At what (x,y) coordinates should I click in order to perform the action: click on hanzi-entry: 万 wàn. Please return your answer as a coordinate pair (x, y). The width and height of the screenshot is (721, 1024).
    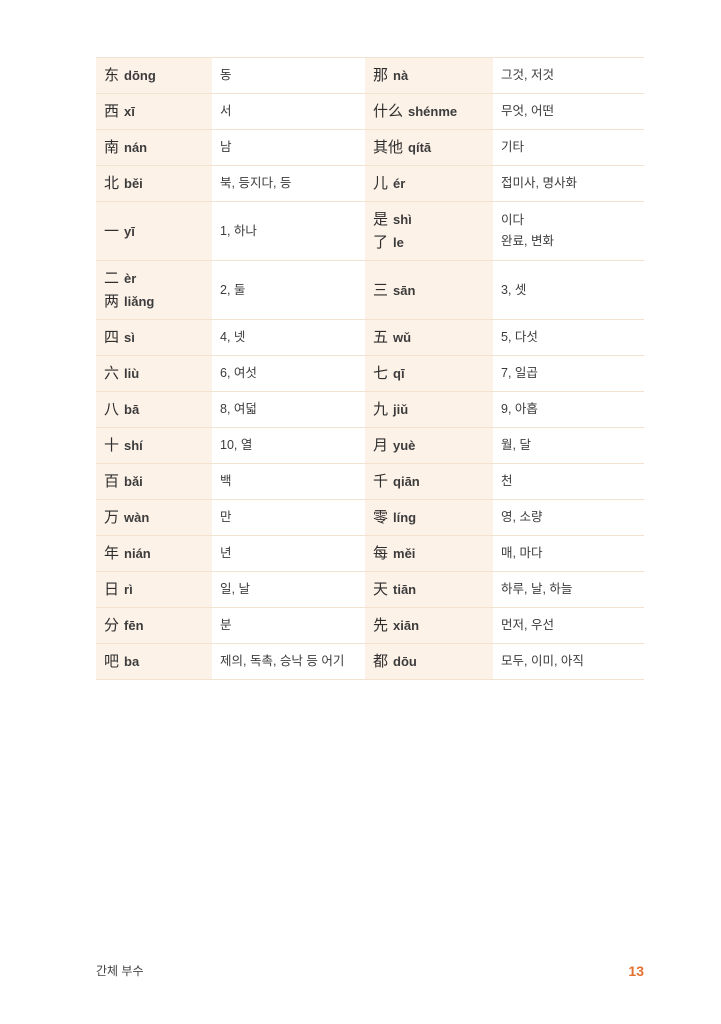
    Looking at the image, I should click on (154, 517).